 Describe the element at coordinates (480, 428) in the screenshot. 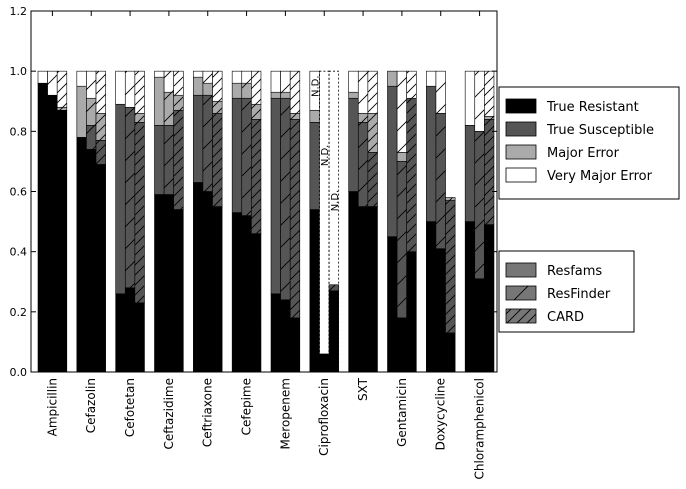

I see `x-category-label: Chloramphenicol` at that location.